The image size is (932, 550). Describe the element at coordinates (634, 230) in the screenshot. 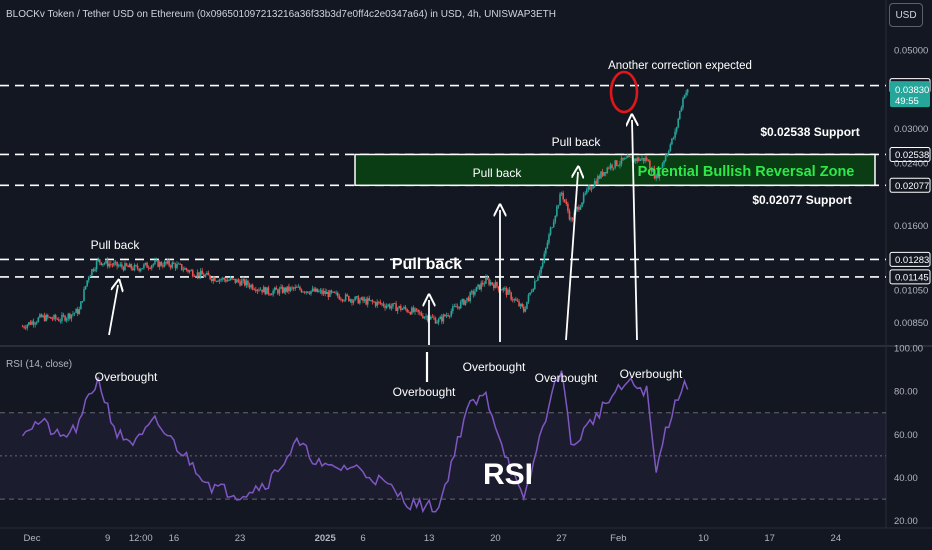

I see `annotation-arrow` at that location.